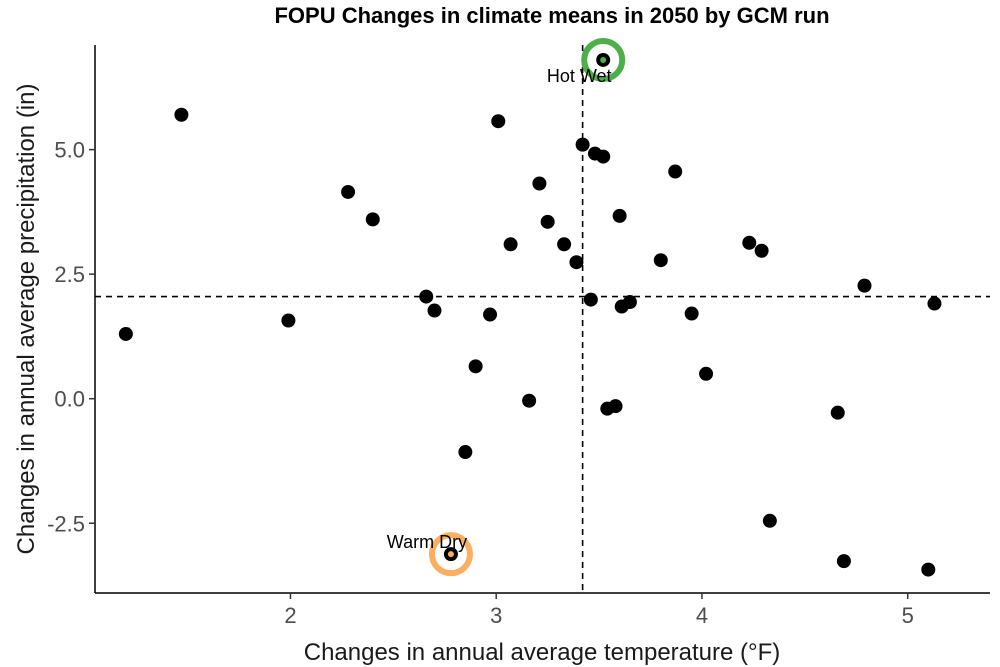 This screenshot has width=1000, height=667. Describe the element at coordinates (69, 274) in the screenshot. I see `y-tick-label: 2.5` at that location.